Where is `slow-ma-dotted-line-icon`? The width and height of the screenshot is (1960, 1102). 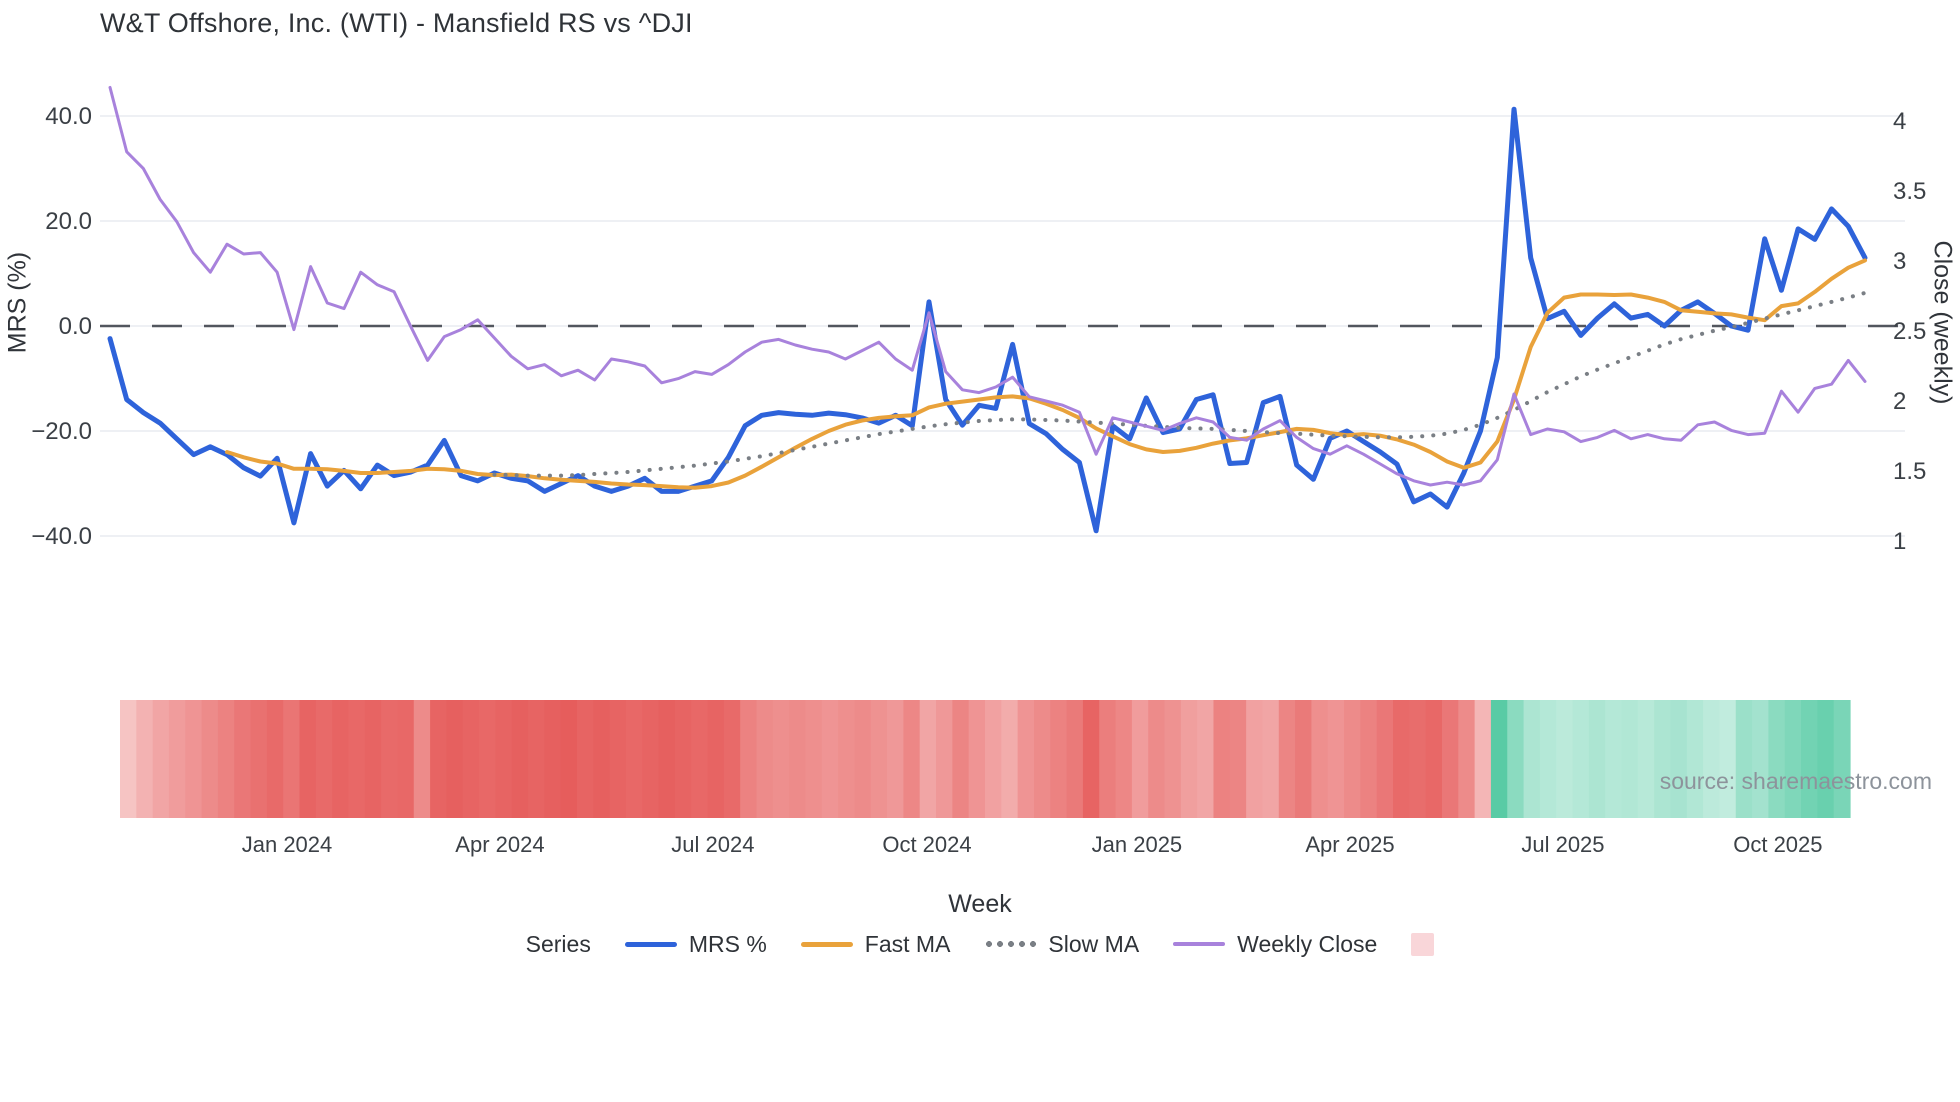
slow-ma-dotted-line-icon is located at coordinates (1010, 944).